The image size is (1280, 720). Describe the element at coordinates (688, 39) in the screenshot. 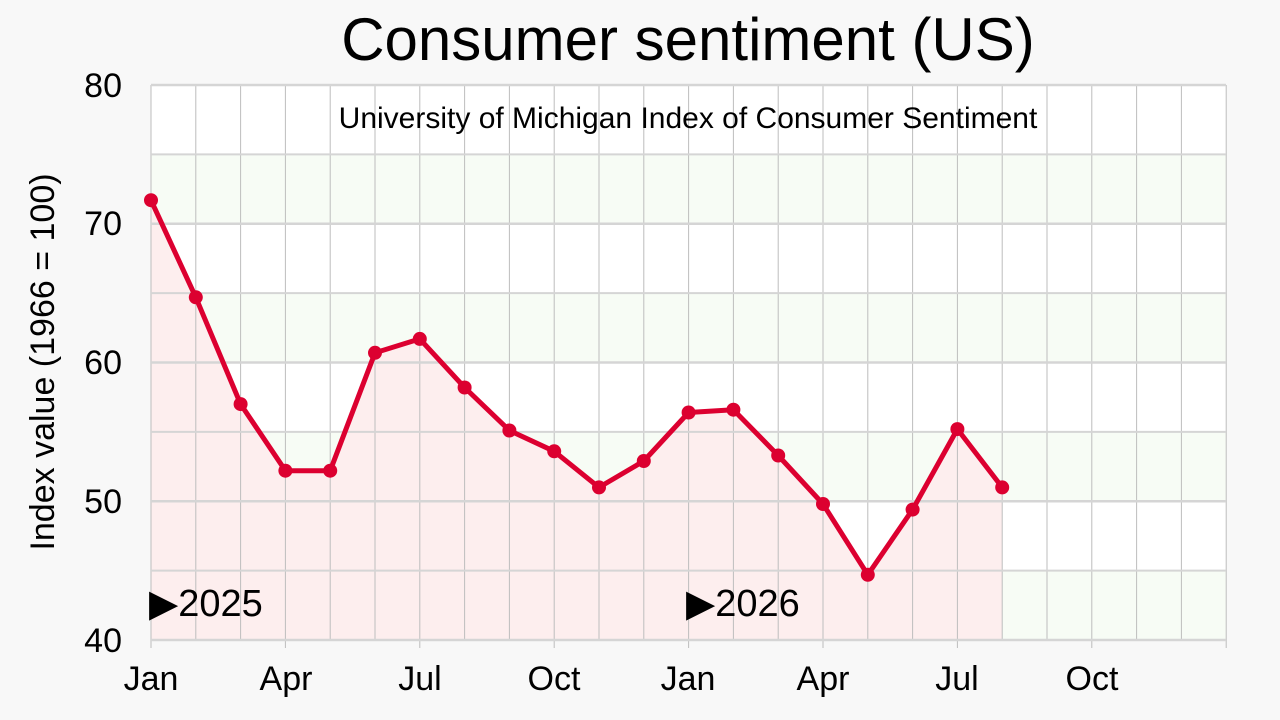

I see `chart-title: Consumer sentiment (US)` at that location.